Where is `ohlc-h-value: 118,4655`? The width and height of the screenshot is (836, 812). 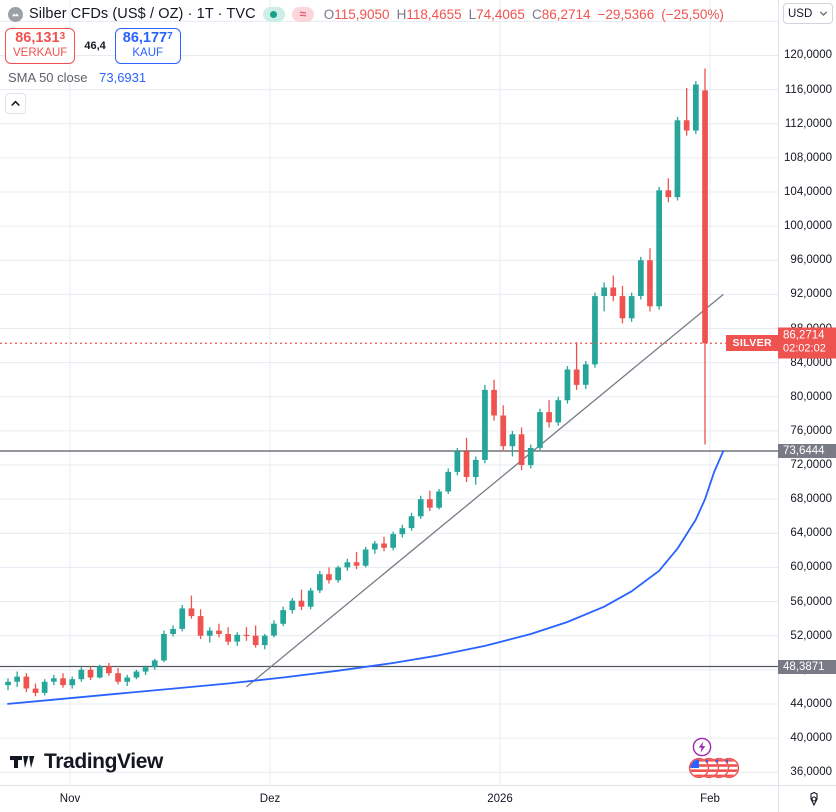
ohlc-h-value: 118,4655 is located at coordinates (434, 14).